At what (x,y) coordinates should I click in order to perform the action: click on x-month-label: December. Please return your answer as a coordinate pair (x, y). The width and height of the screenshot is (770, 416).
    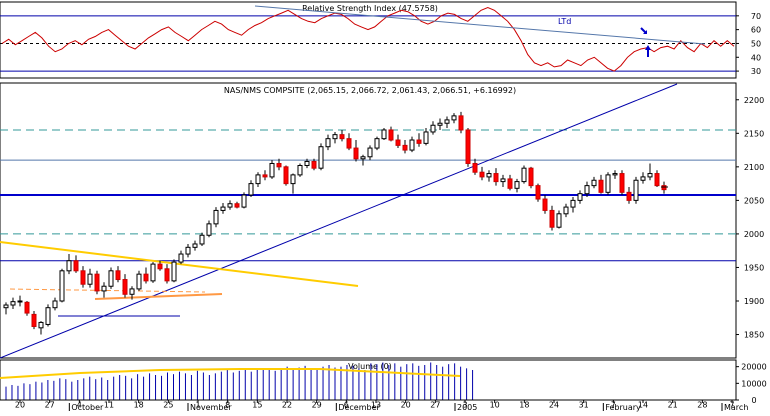
    Looking at the image, I should click on (359, 407).